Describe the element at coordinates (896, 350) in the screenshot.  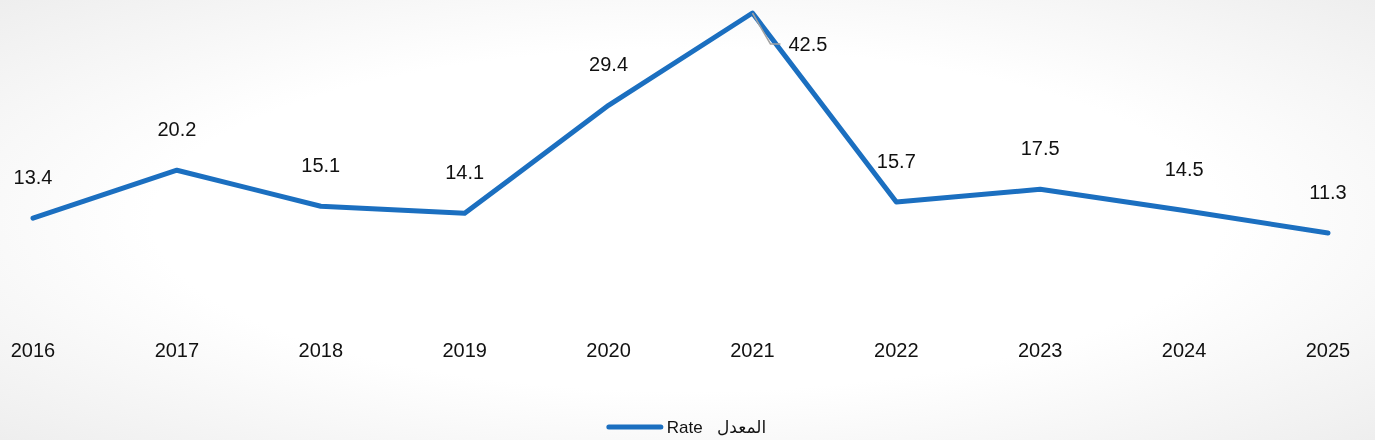
I see `x-tick-label: 2022` at that location.